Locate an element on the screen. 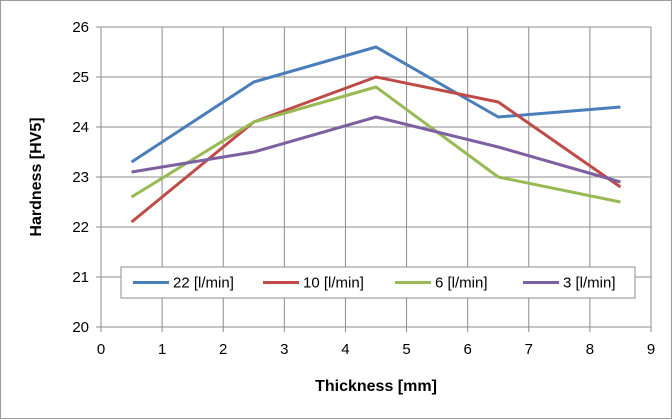 The image size is (672, 419). x-tick-label: 7 is located at coordinates (529, 349).